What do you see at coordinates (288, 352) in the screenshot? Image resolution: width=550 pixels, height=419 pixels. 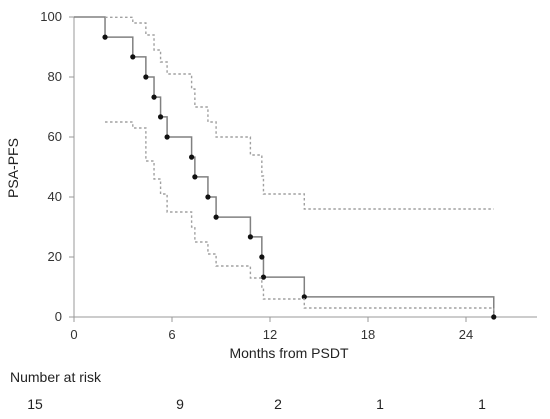 I see `x-axis-title: Months from PSDT` at bounding box center [288, 352].